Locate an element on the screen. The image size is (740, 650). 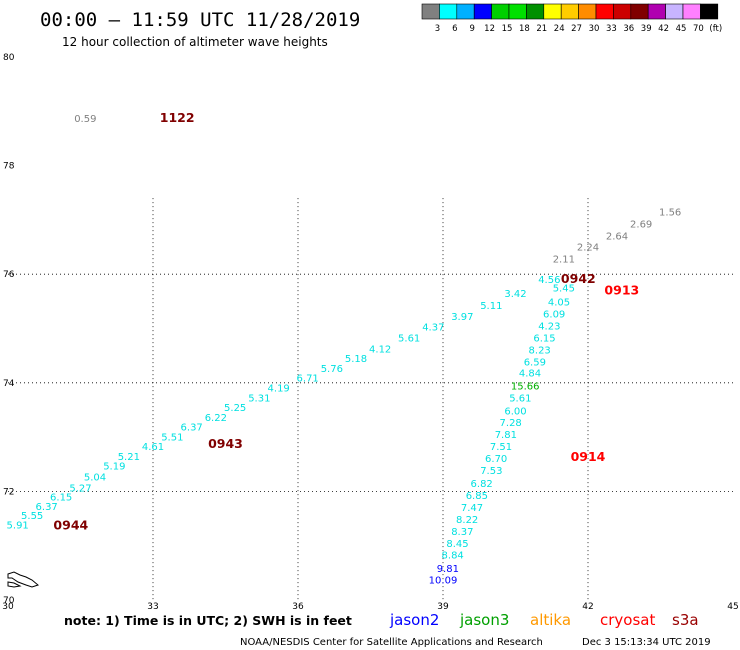
x-tick-label: 45 is located at coordinates (732, 607).